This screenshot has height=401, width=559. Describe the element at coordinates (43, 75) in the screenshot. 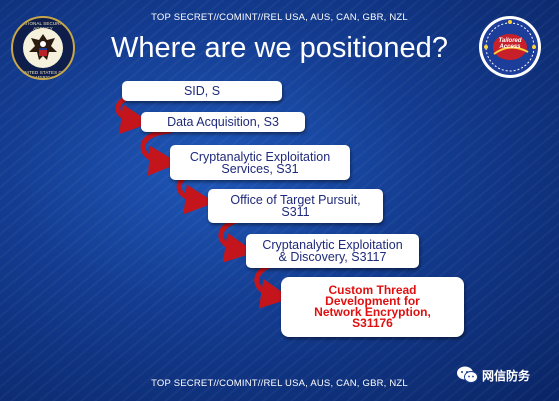

I see `seal-bottom-text: UNITED STATES OF AMERICA` at that location.